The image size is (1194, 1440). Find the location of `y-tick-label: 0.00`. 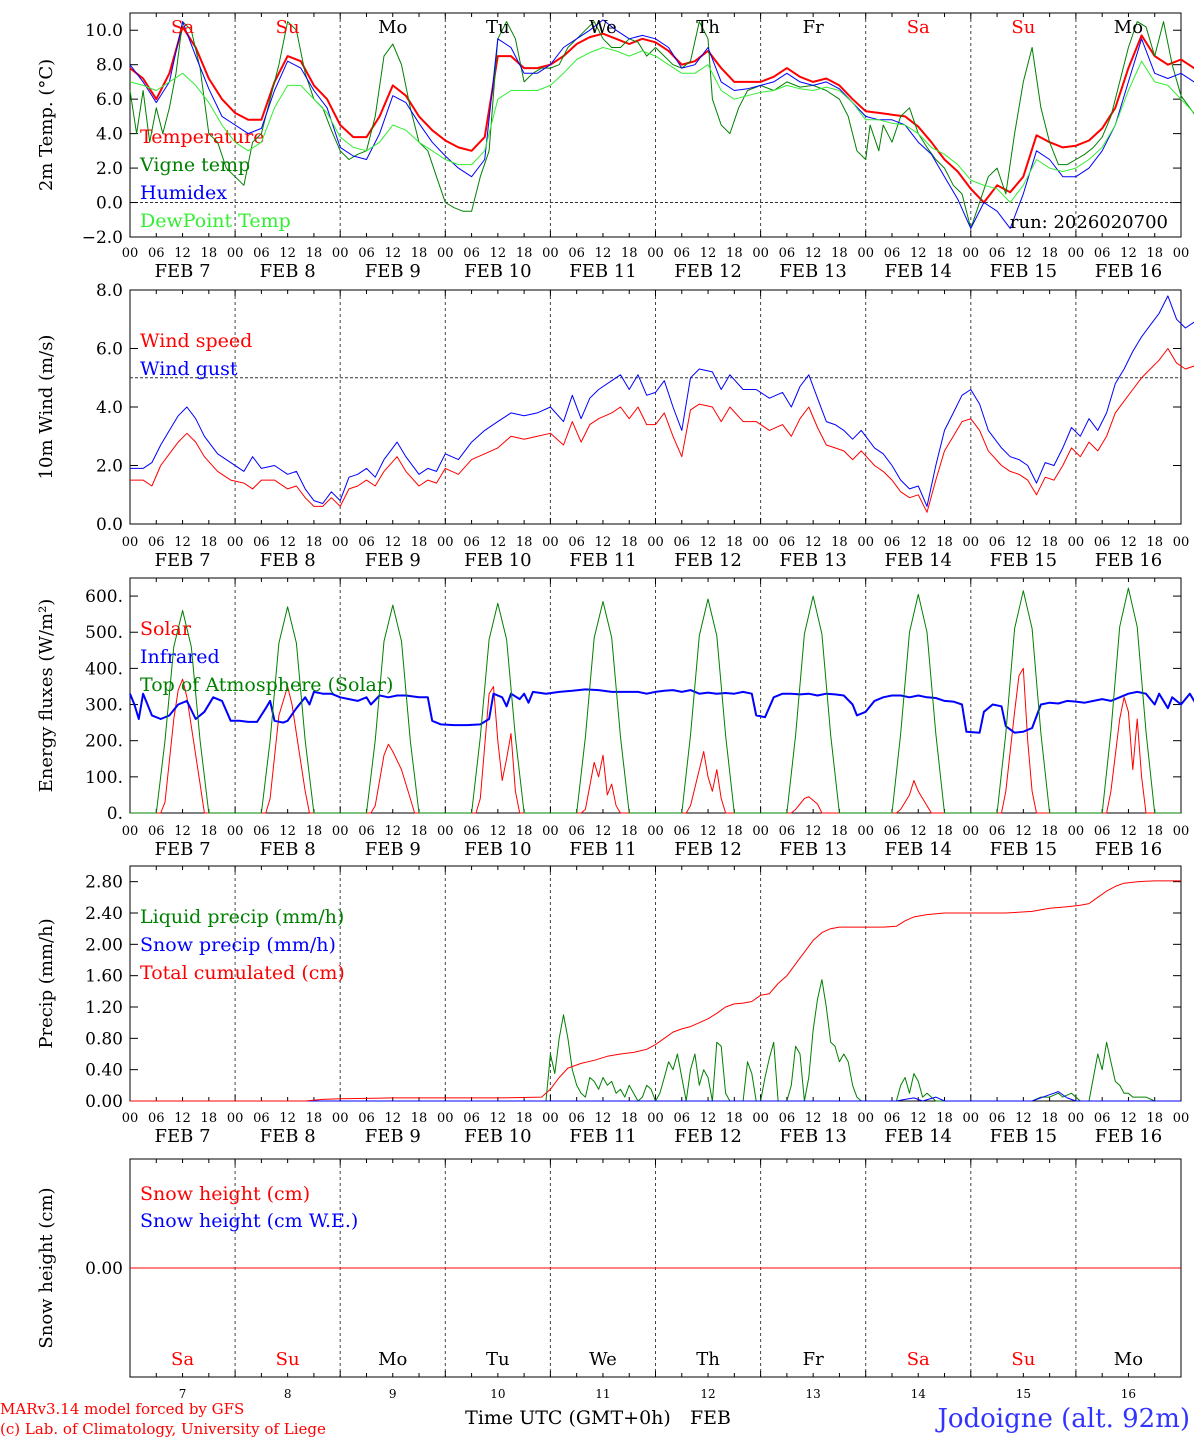

y-tick-label: 0.00 is located at coordinates (104, 1269).